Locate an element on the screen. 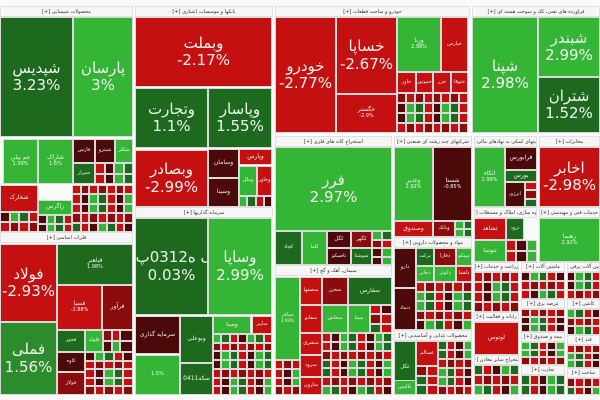 Image resolution: width=600 pixels, height=400 pixels. stock-tile: سخاش is located at coordinates (335, 319).